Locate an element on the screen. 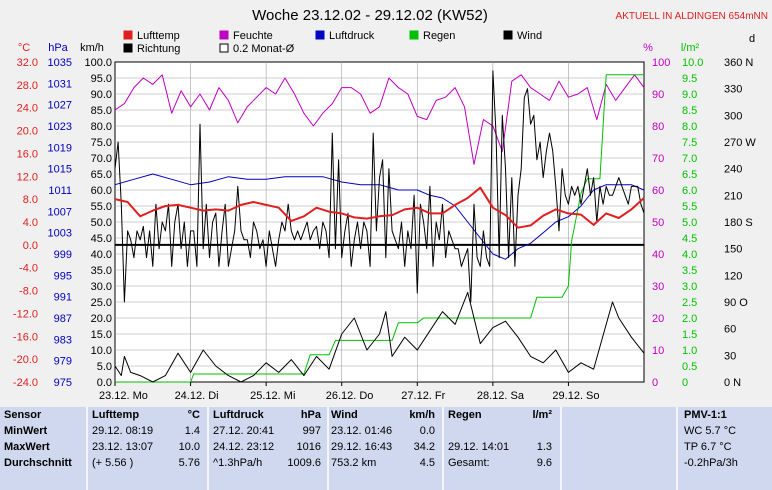  stats-avg-label: Durchschnitt is located at coordinates (38, 463).